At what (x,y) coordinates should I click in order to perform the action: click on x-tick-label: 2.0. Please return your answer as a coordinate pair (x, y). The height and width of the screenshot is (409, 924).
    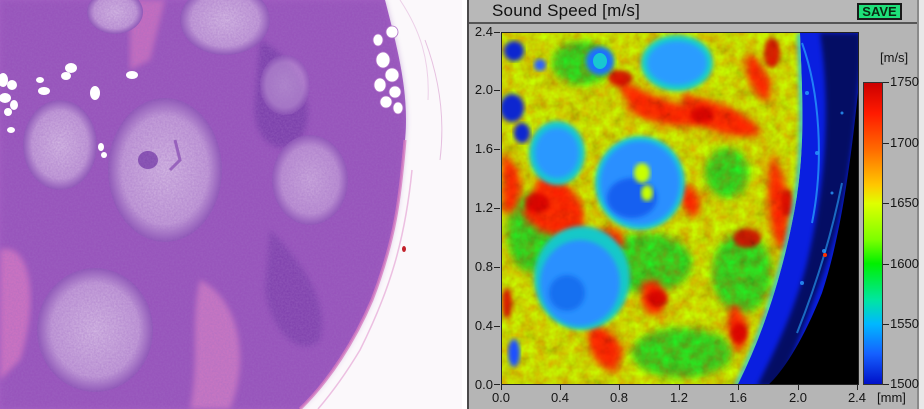
    Looking at the image, I should click on (798, 397).